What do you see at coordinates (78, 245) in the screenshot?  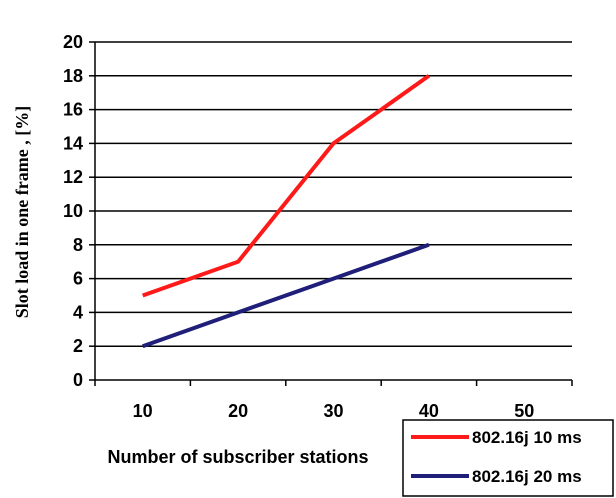 I see `y-tick-label: 8` at bounding box center [78, 245].